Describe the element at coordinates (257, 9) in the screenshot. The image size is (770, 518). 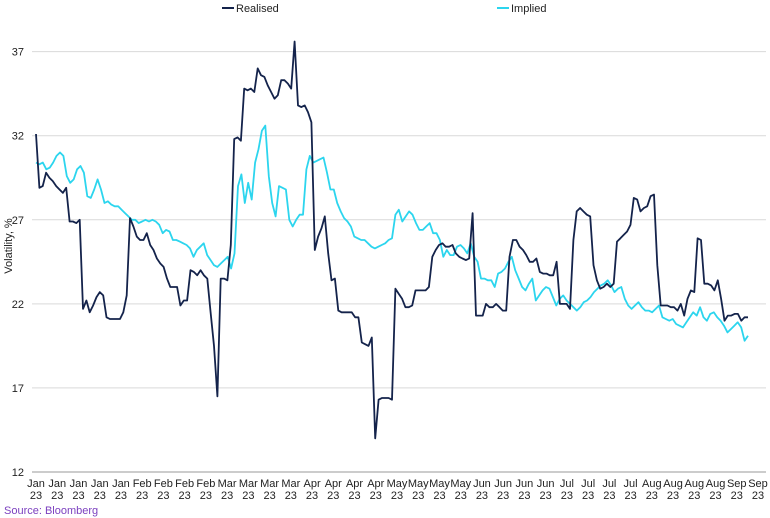
I see `legend-label: Realised` at that location.